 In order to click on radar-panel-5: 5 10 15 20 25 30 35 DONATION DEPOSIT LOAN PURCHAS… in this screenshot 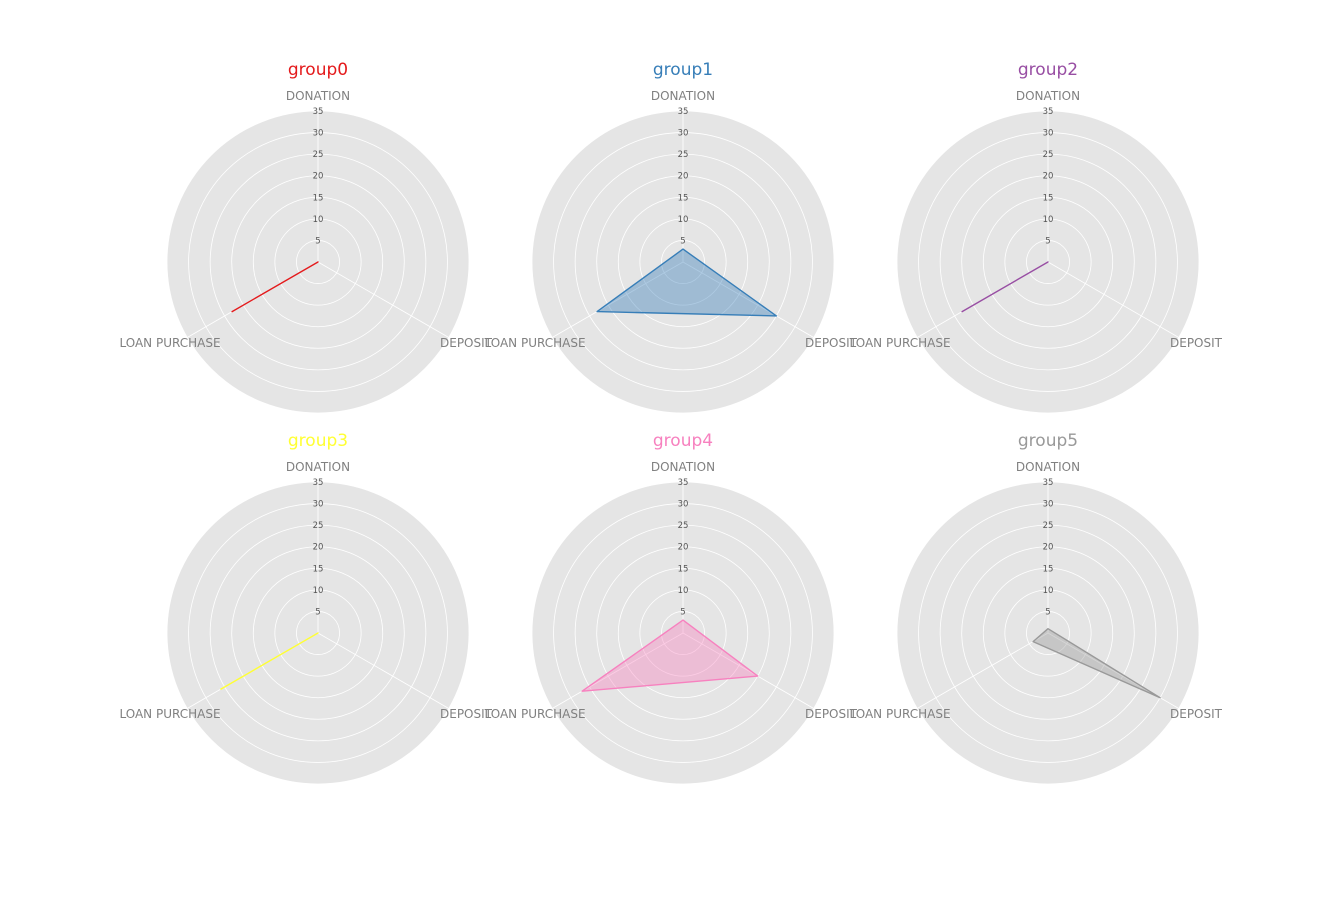, I will do `click(1036, 608)`.